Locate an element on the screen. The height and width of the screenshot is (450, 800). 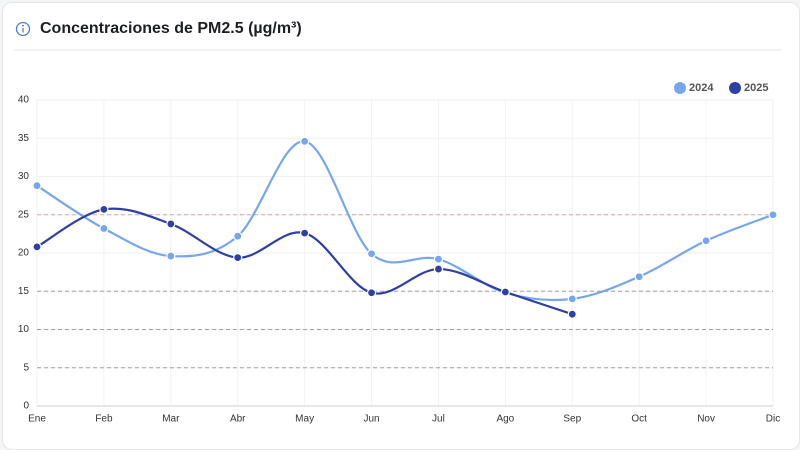
y-tick-label: 20 is located at coordinates (24, 253).